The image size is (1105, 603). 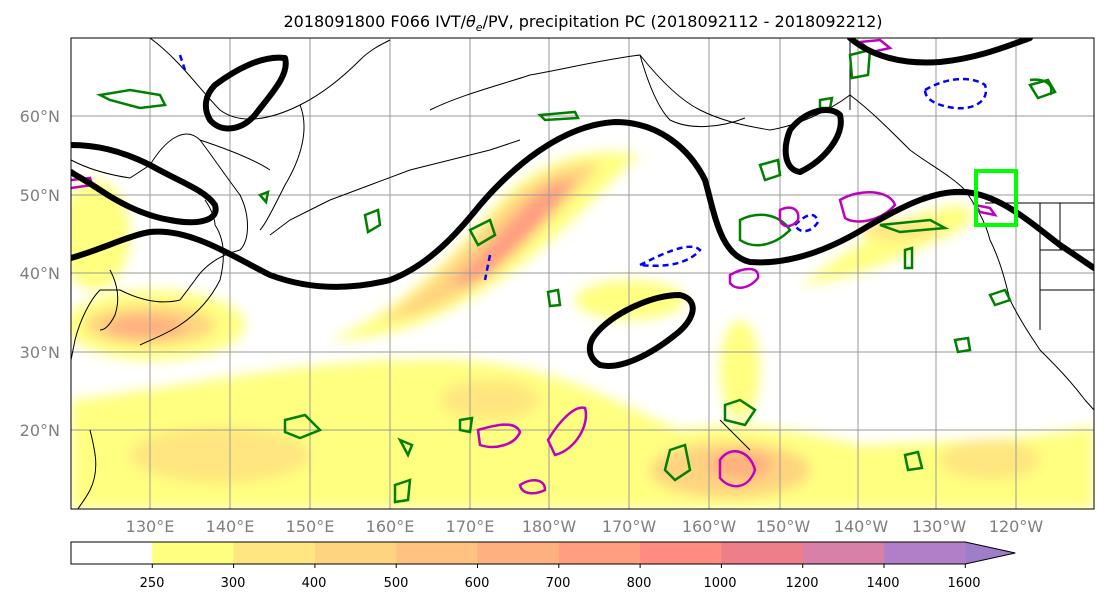 I want to click on colorbar-label: 1600, so click(x=963, y=583).